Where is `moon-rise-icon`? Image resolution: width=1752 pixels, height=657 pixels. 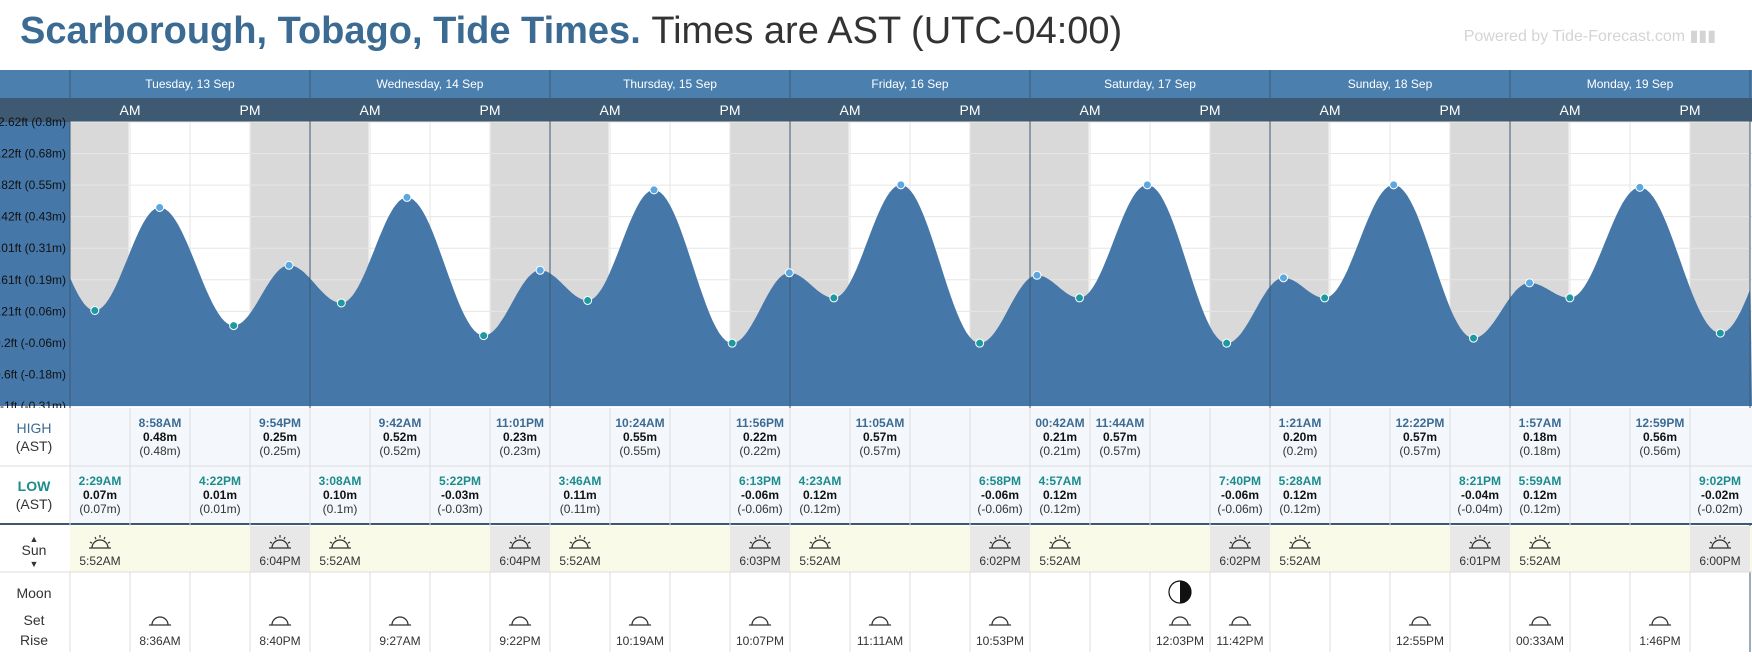 moon-rise-icon is located at coordinates (280, 621).